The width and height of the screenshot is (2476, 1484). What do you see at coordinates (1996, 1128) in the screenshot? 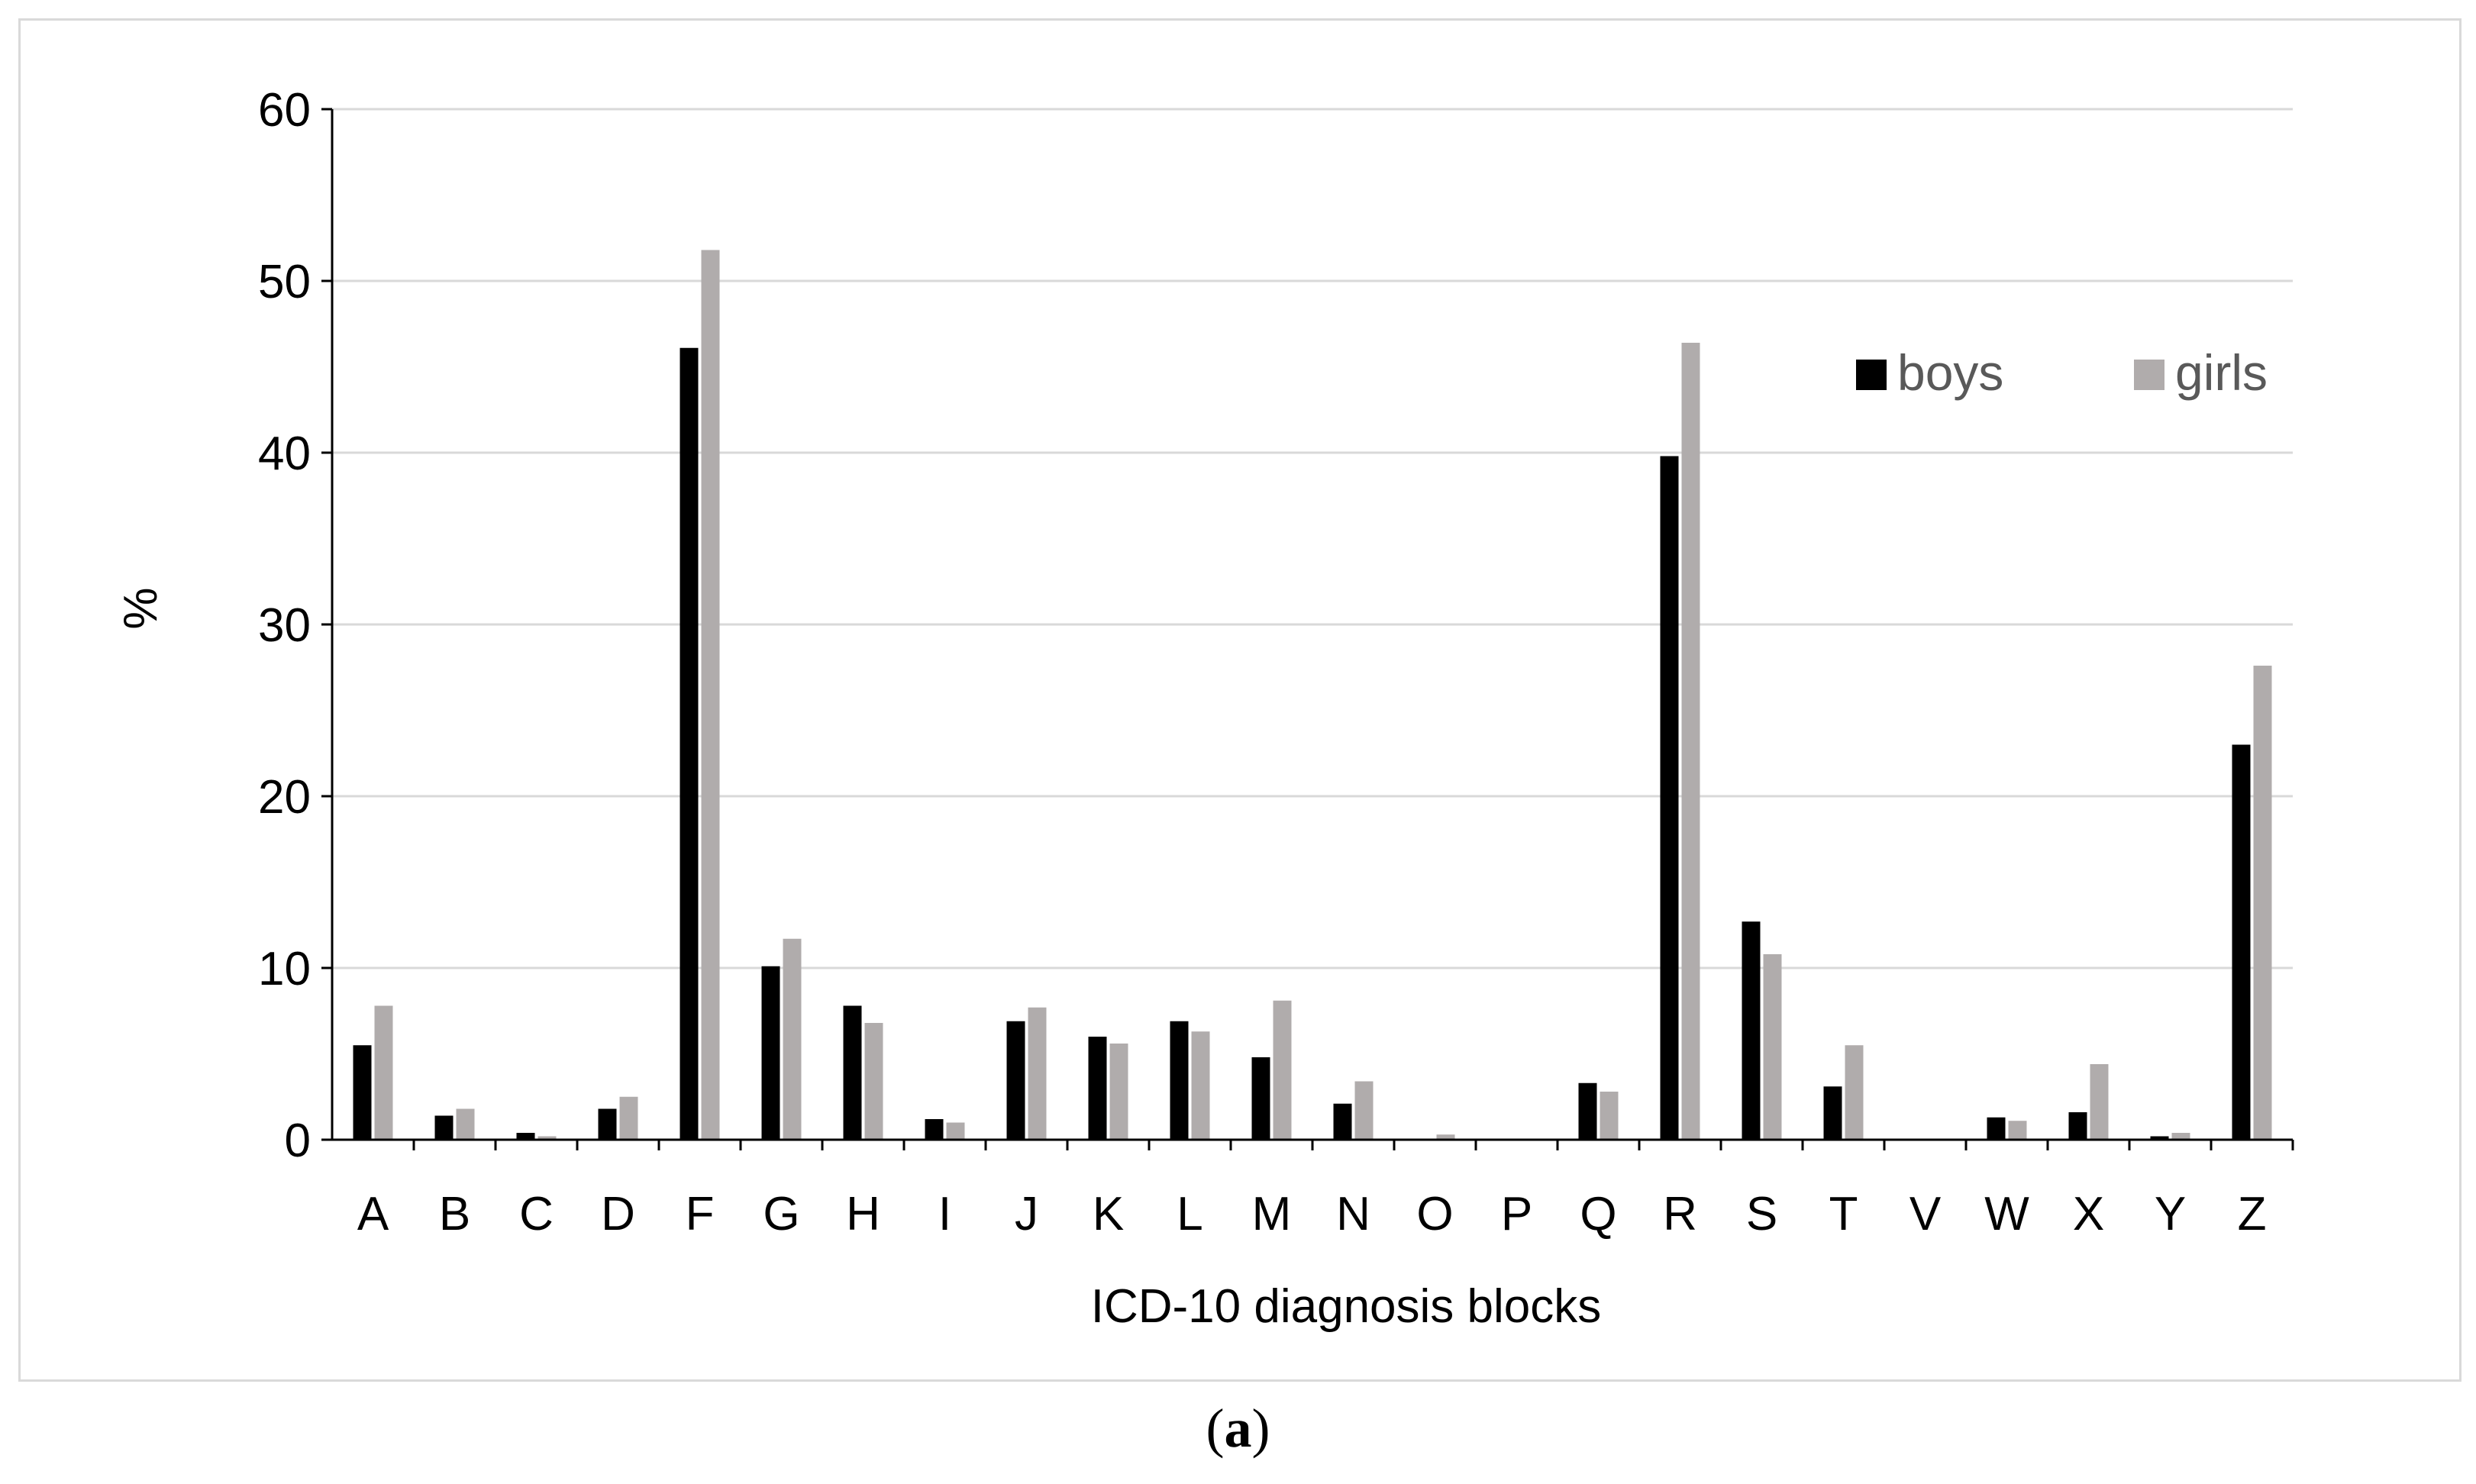
I see `bar-boys-W` at bounding box center [1996, 1128].